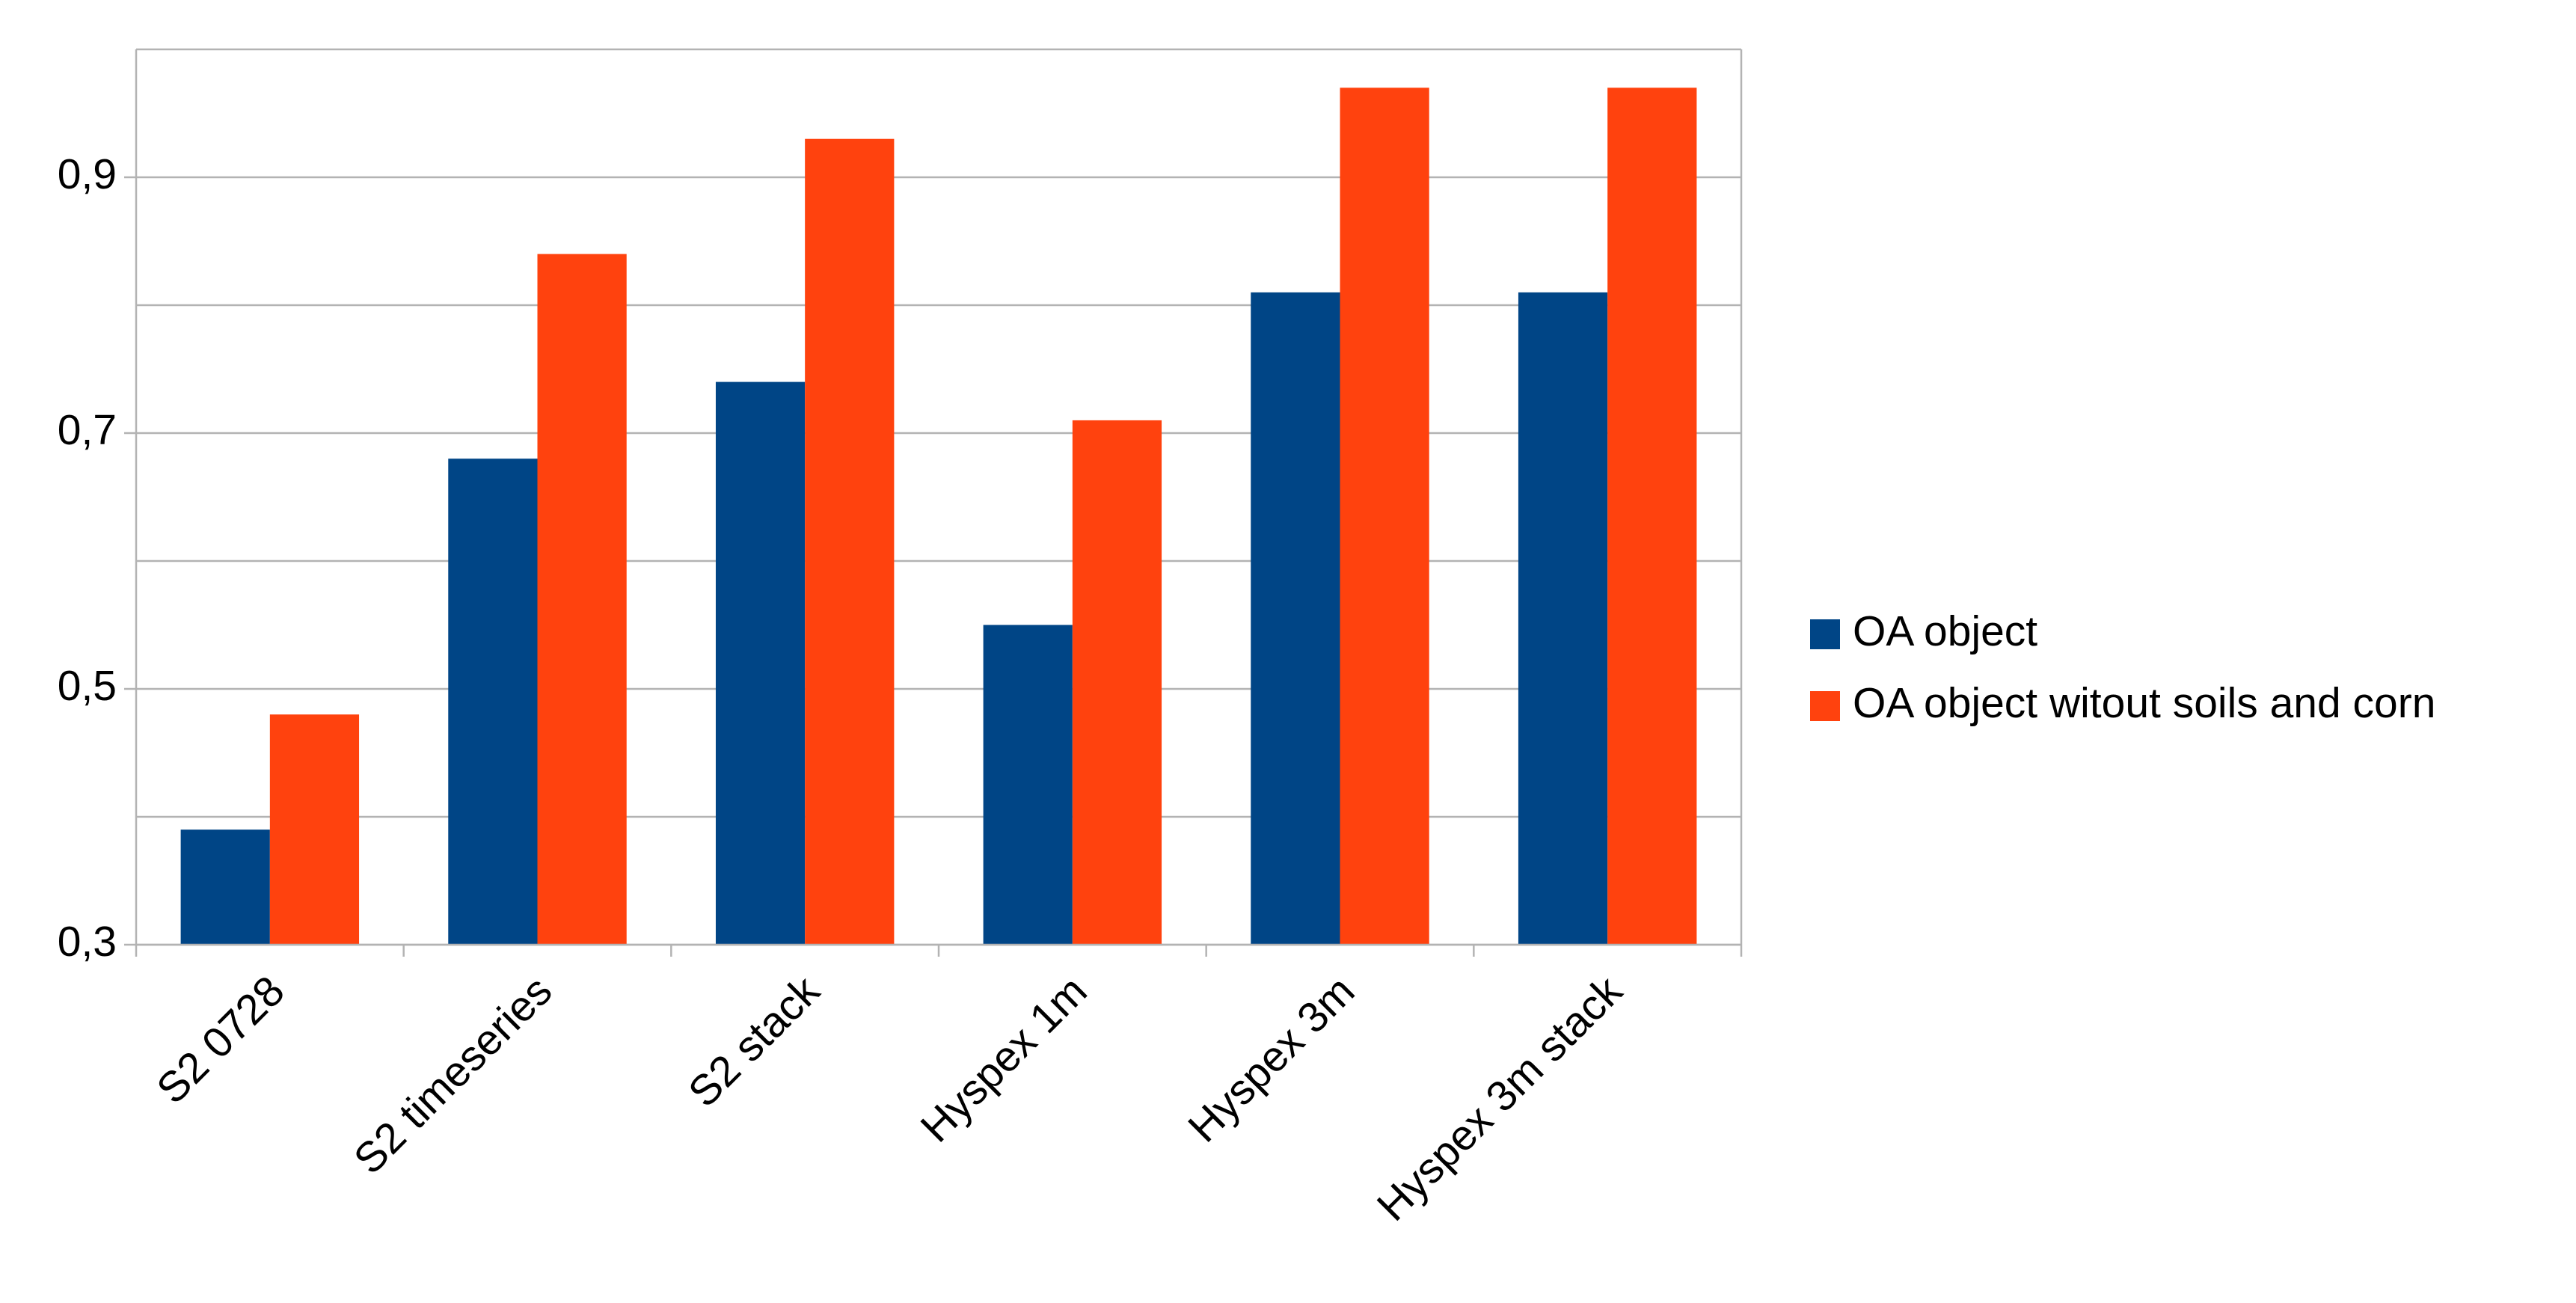 The image size is (2576, 1303). What do you see at coordinates (453, 1075) in the screenshot?
I see `x-tick-label: S2 timeseries` at bounding box center [453, 1075].